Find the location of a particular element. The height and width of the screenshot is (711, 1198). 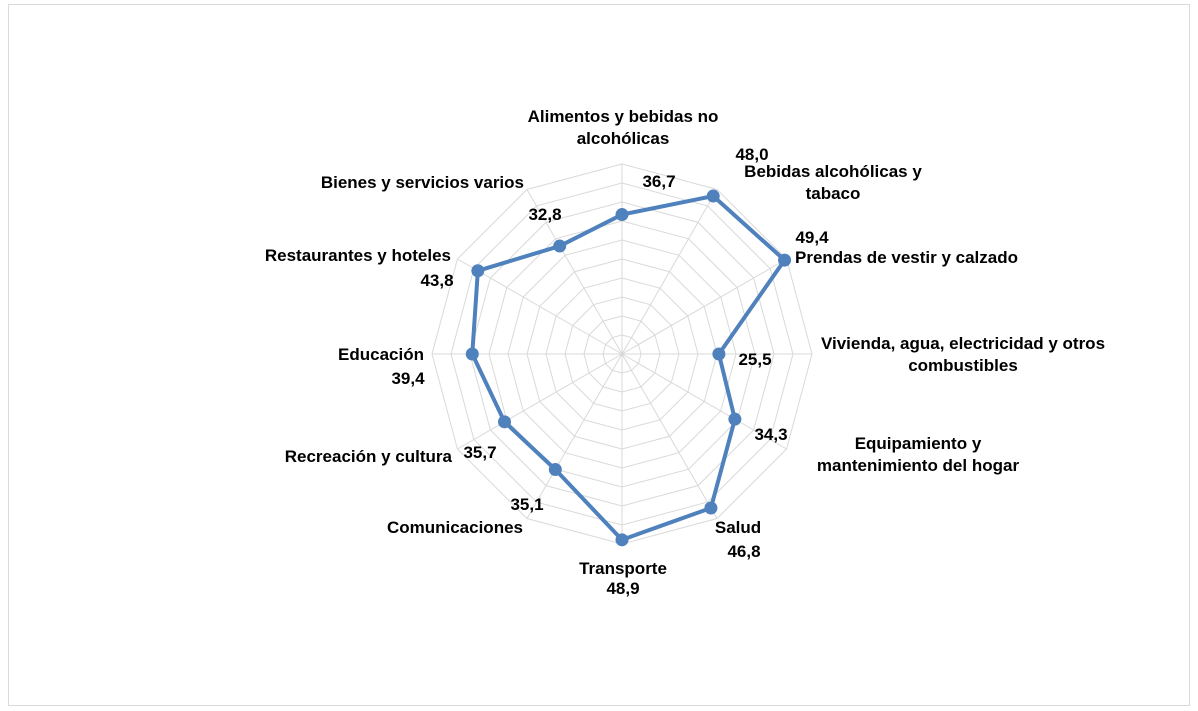

data-label: 36,7 is located at coordinates (659, 181).